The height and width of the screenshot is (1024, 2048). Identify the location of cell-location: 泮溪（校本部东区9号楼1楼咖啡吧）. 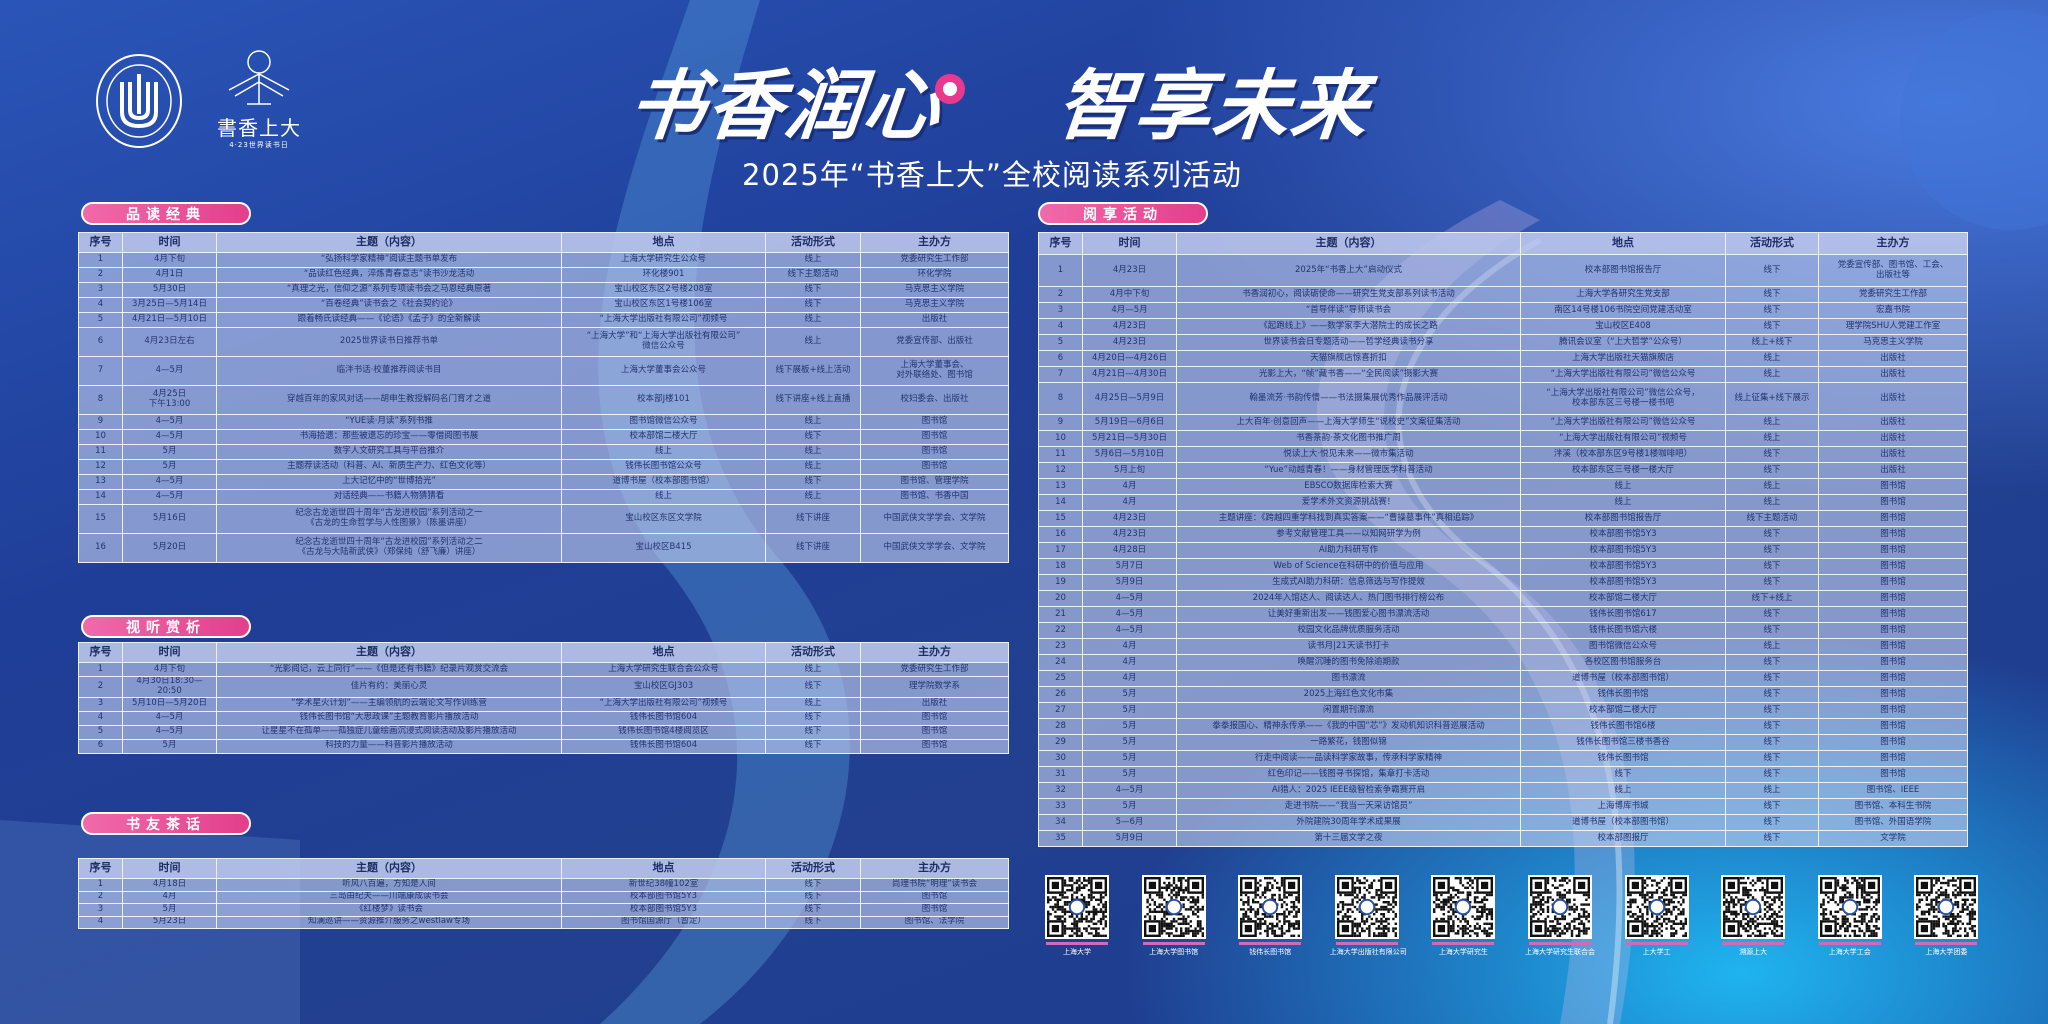
(1623, 454).